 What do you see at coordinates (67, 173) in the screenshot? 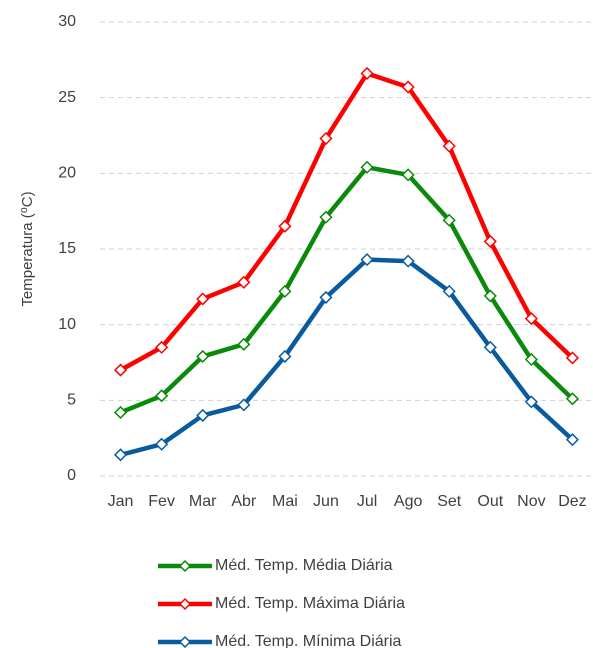
I see `y-tick-label: 20` at bounding box center [67, 173].